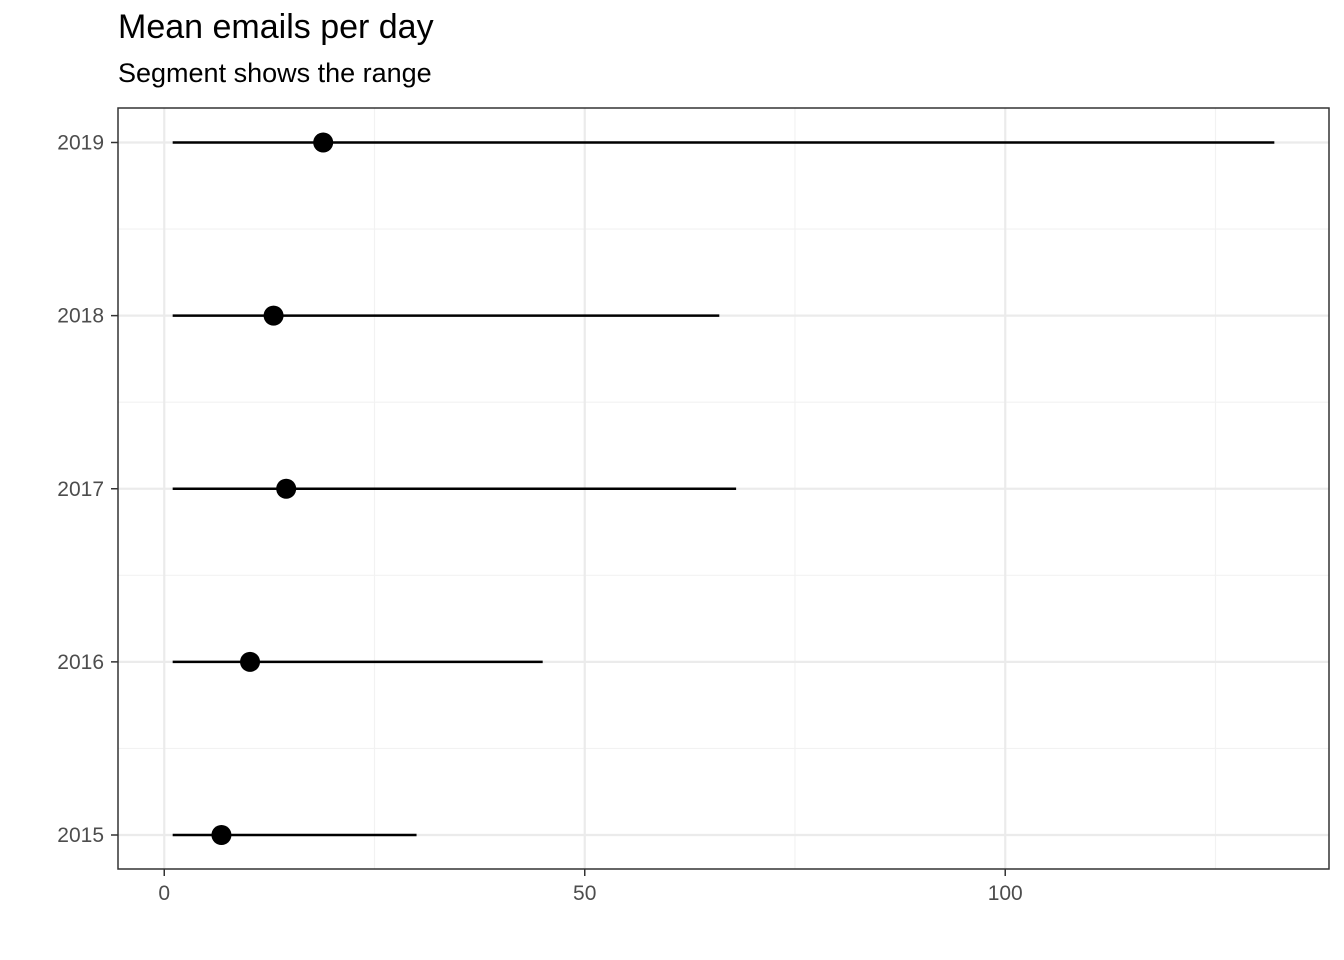  I want to click on chart-subtitle: Segment shows the range, so click(275, 73).